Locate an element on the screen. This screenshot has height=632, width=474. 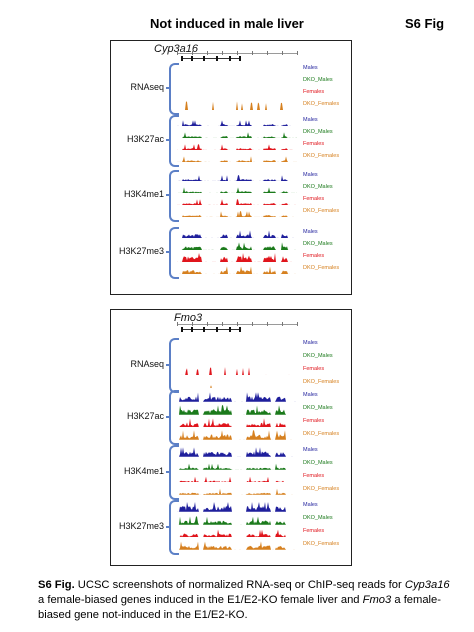
caption-gene-2: Fmo3 is located at coordinates (377, 600).